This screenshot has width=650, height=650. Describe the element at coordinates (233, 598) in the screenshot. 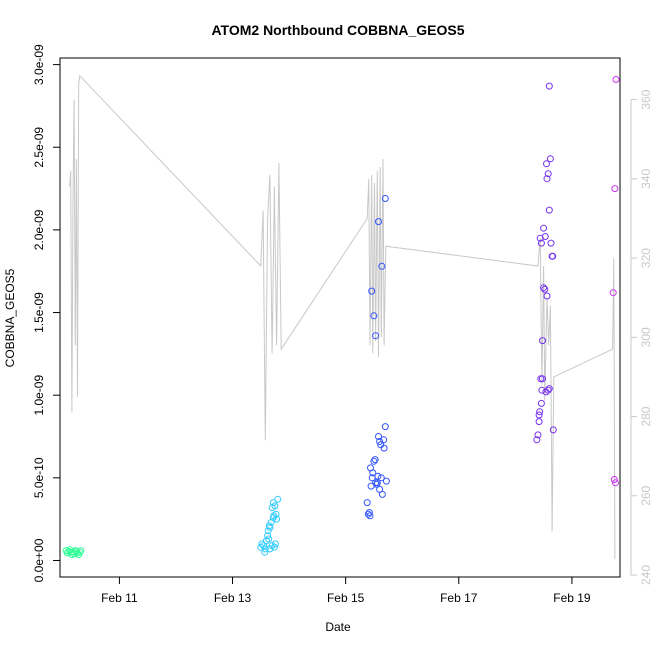

I see `x-tick-label: Feb 13` at that location.